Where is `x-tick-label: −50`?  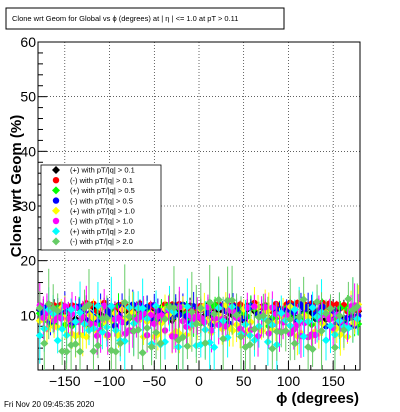 x-tick-label: −50 is located at coordinates (154, 381).